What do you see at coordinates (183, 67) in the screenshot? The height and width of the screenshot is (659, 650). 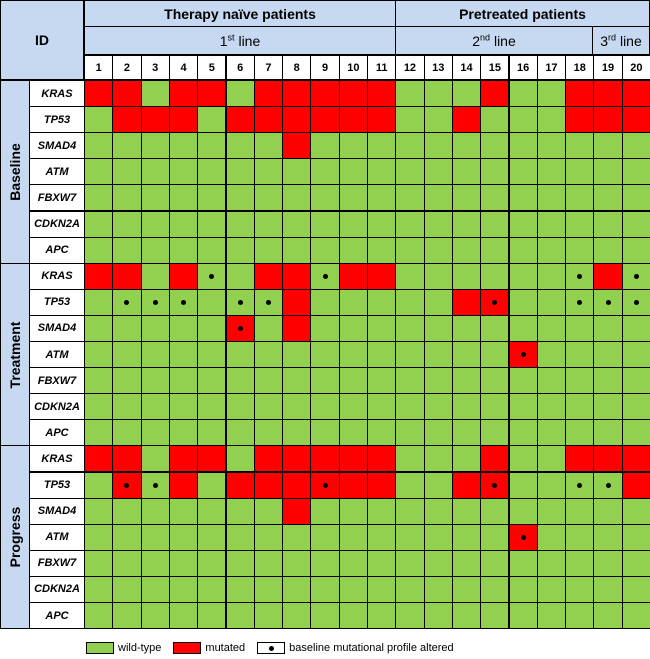 I see `patient-number: 4` at bounding box center [183, 67].